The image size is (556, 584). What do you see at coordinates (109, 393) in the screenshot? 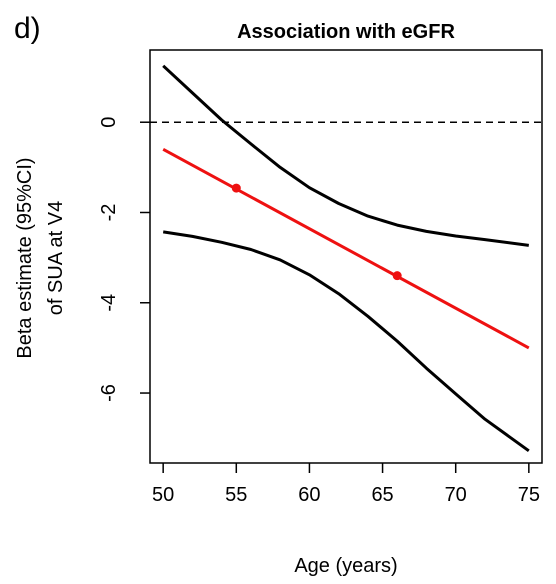
I see `y-tick-label--6: -6` at bounding box center [109, 393].